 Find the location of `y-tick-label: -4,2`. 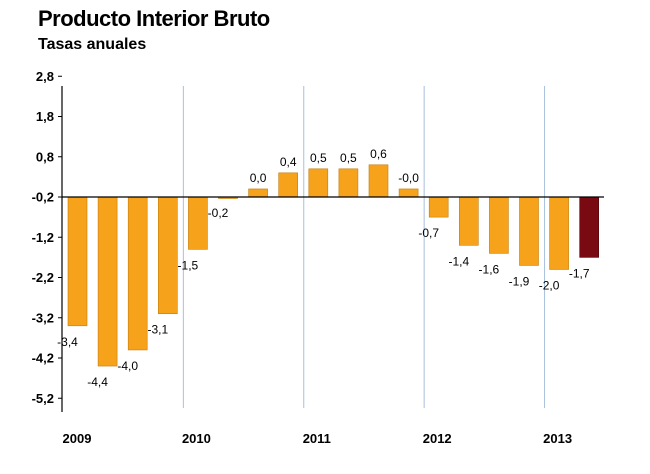

y-tick-label: -4,2 is located at coordinates (43, 358).